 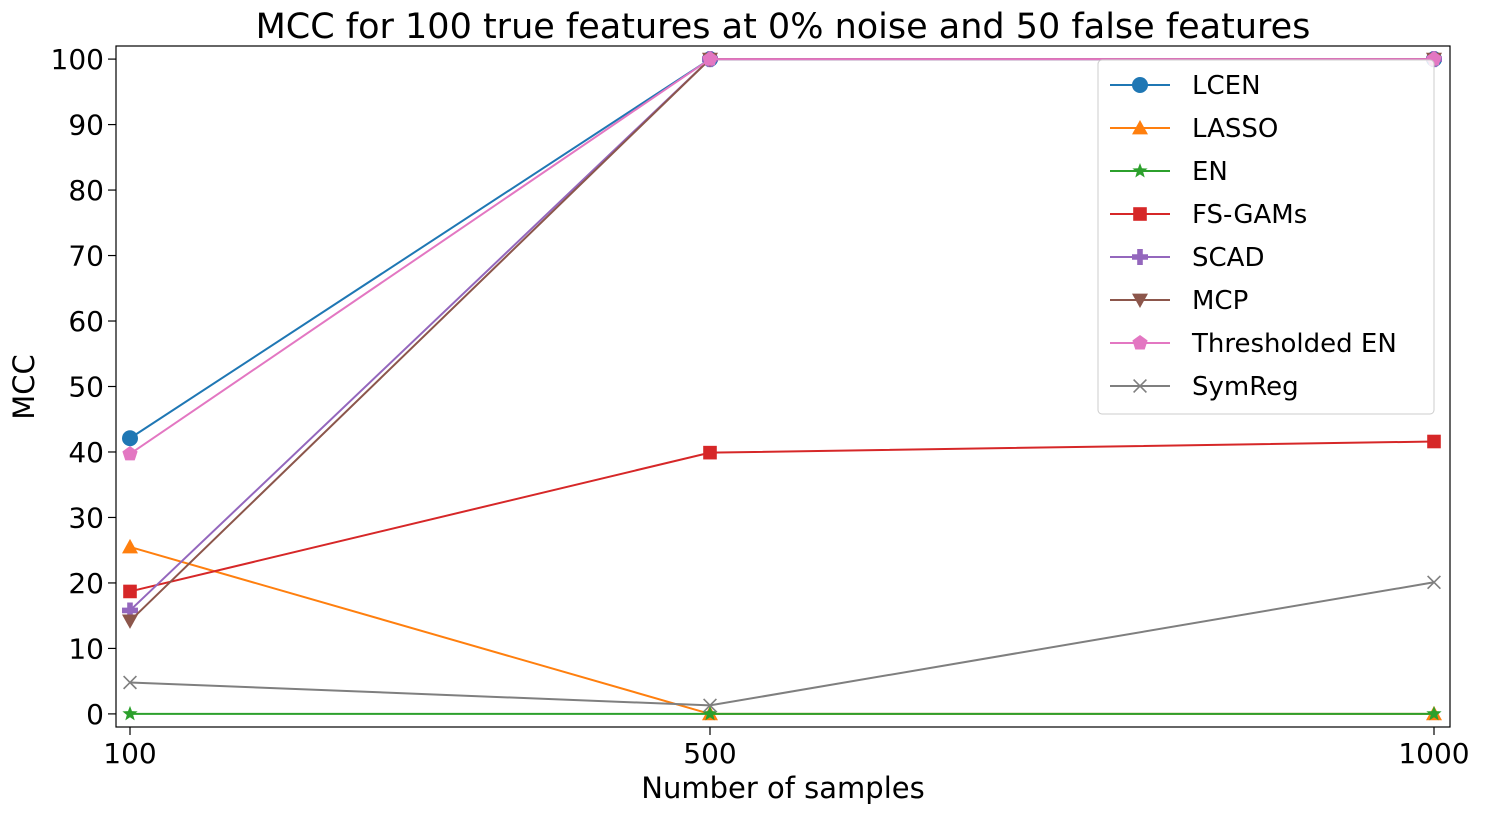 I want to click on x-tick-label: 1000, so click(x=1433, y=753).